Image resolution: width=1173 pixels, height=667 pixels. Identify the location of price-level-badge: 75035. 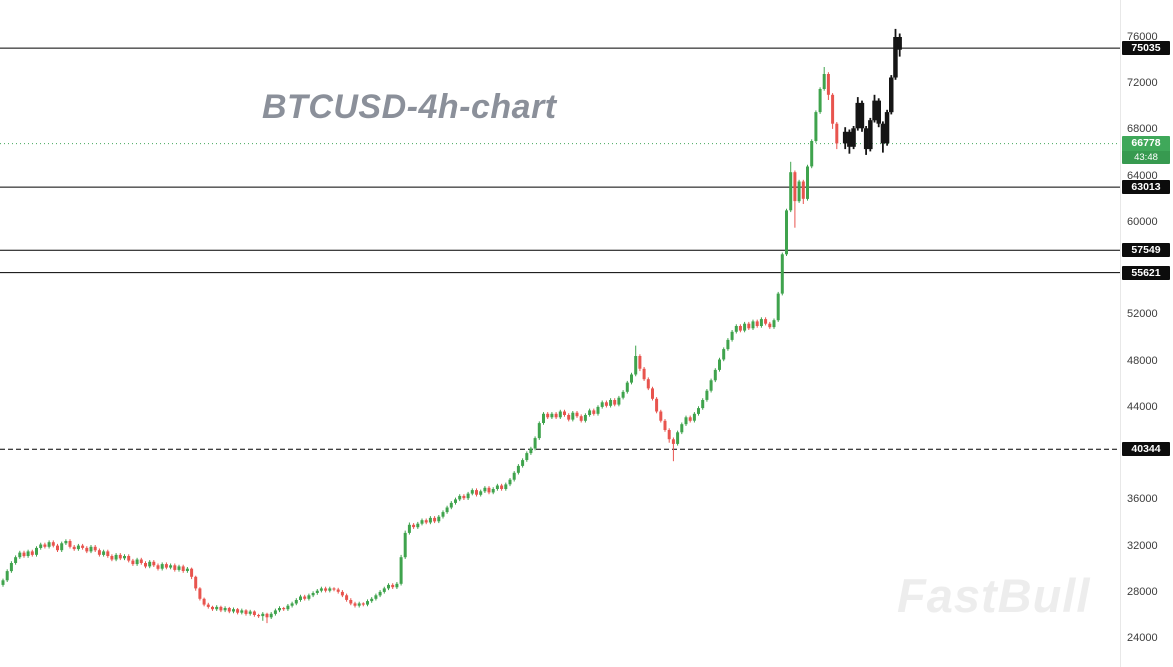
(1146, 48).